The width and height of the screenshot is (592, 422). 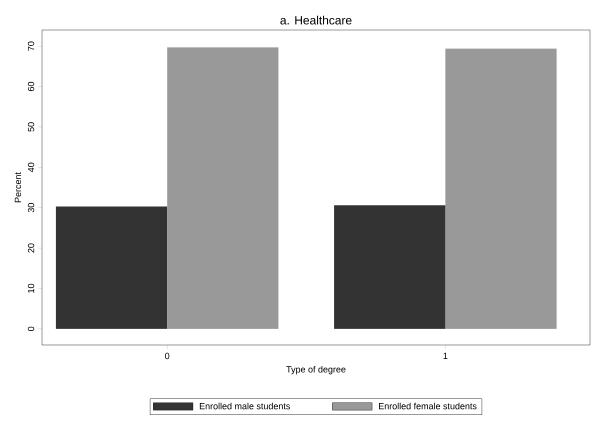 I want to click on y-tick-label: 0, so click(x=31, y=328).